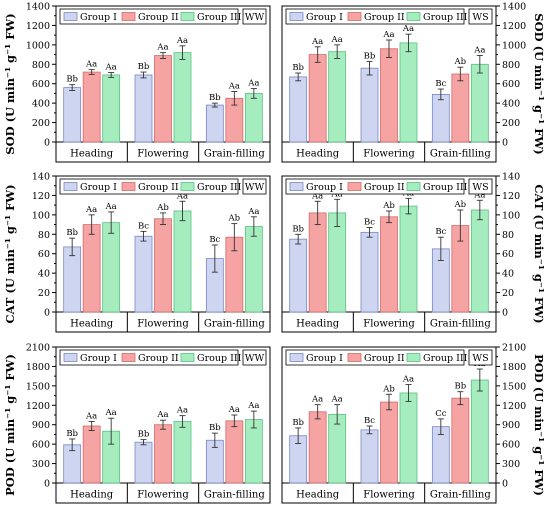 The width and height of the screenshot is (550, 508). I want to click on condition-tag: WS, so click(480, 17).